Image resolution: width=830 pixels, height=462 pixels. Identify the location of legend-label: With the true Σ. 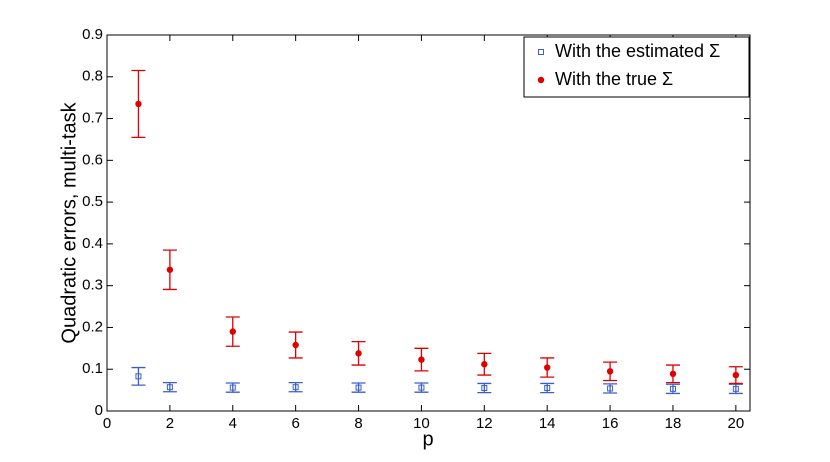
(614, 79).